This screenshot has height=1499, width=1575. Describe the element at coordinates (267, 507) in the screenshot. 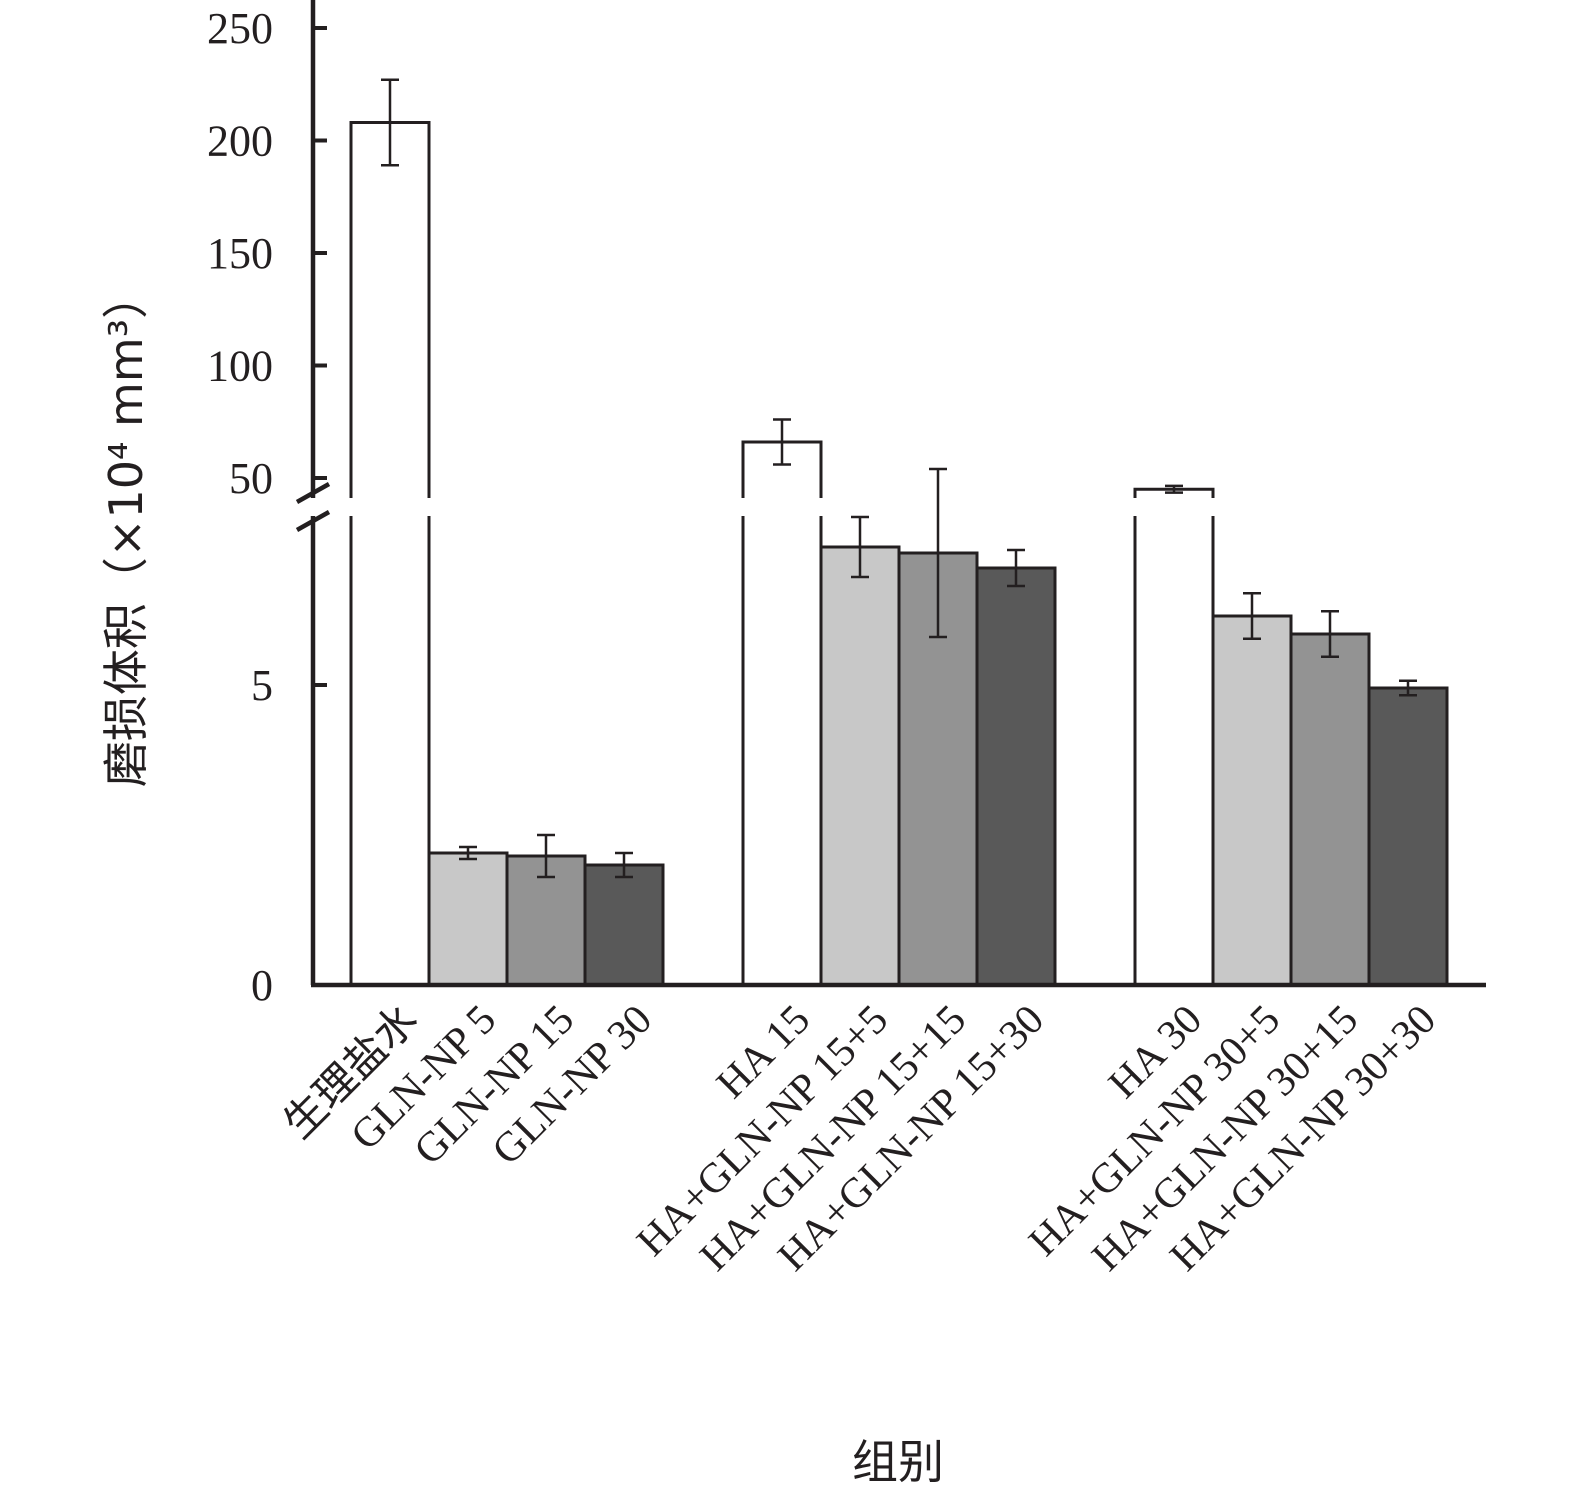

I see `ticks-layer: 0 5 50 100 150 200 250` at that location.